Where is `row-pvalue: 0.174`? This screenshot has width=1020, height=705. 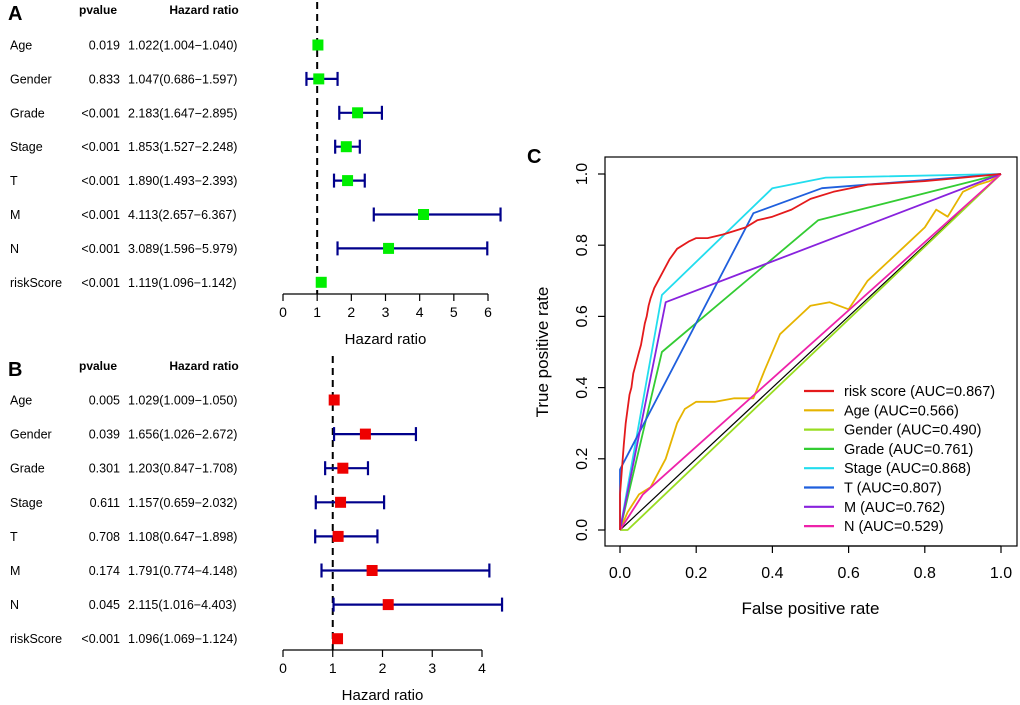
row-pvalue: 0.174 is located at coordinates (104, 571).